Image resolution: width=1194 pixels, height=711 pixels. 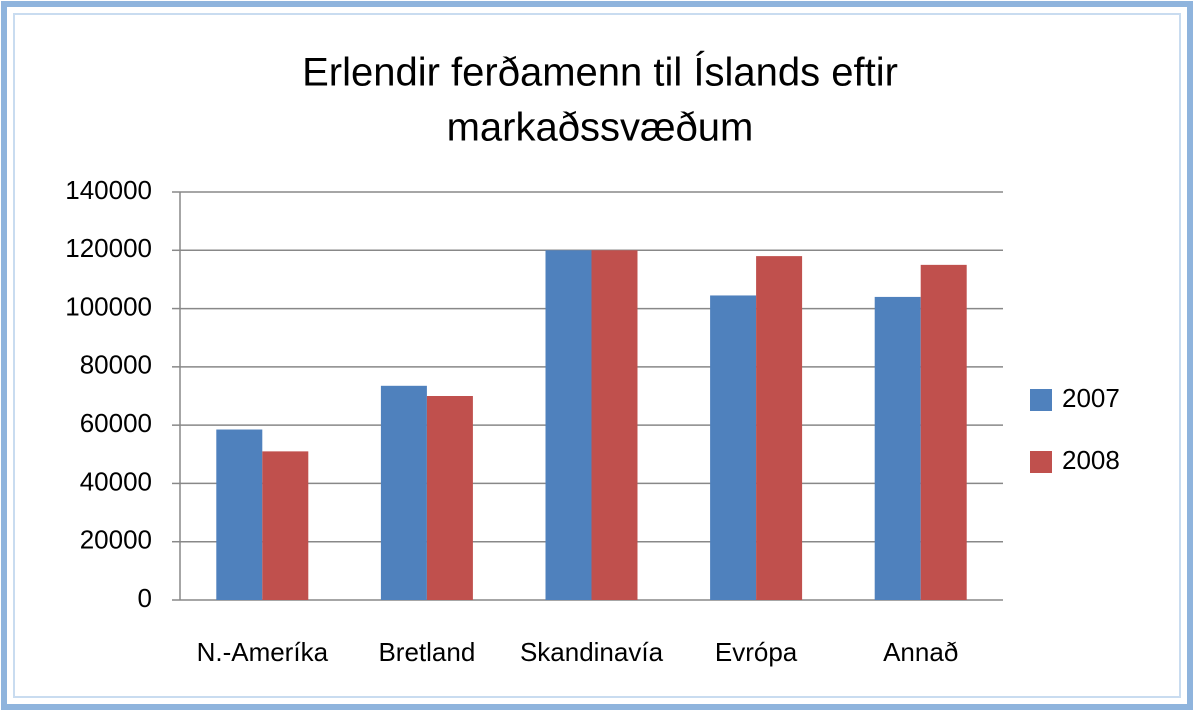 What do you see at coordinates (1091, 460) in the screenshot?
I see `legend-label: 2008` at bounding box center [1091, 460].